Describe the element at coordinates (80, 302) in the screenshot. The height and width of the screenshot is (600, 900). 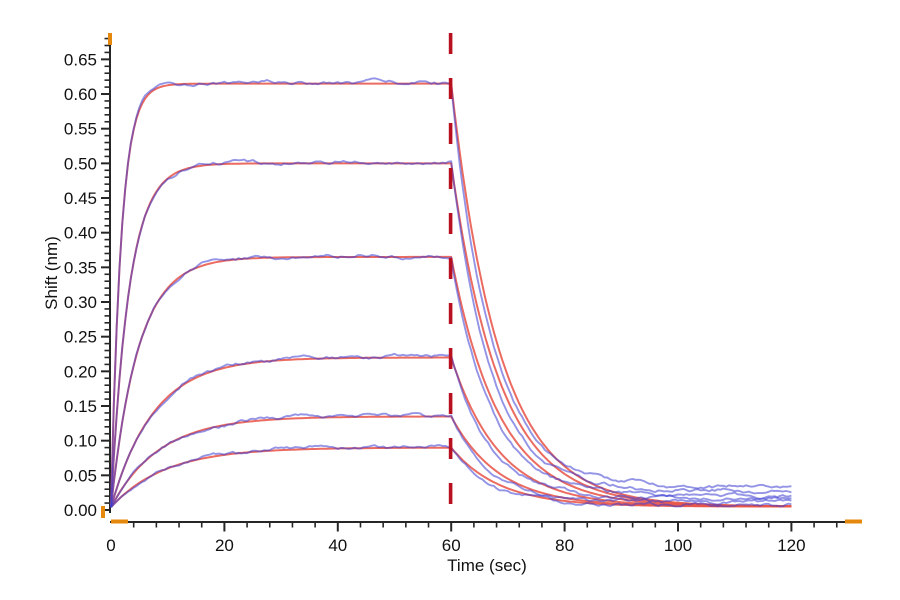
I see `y-axis-tick-label: 0.30` at that location.